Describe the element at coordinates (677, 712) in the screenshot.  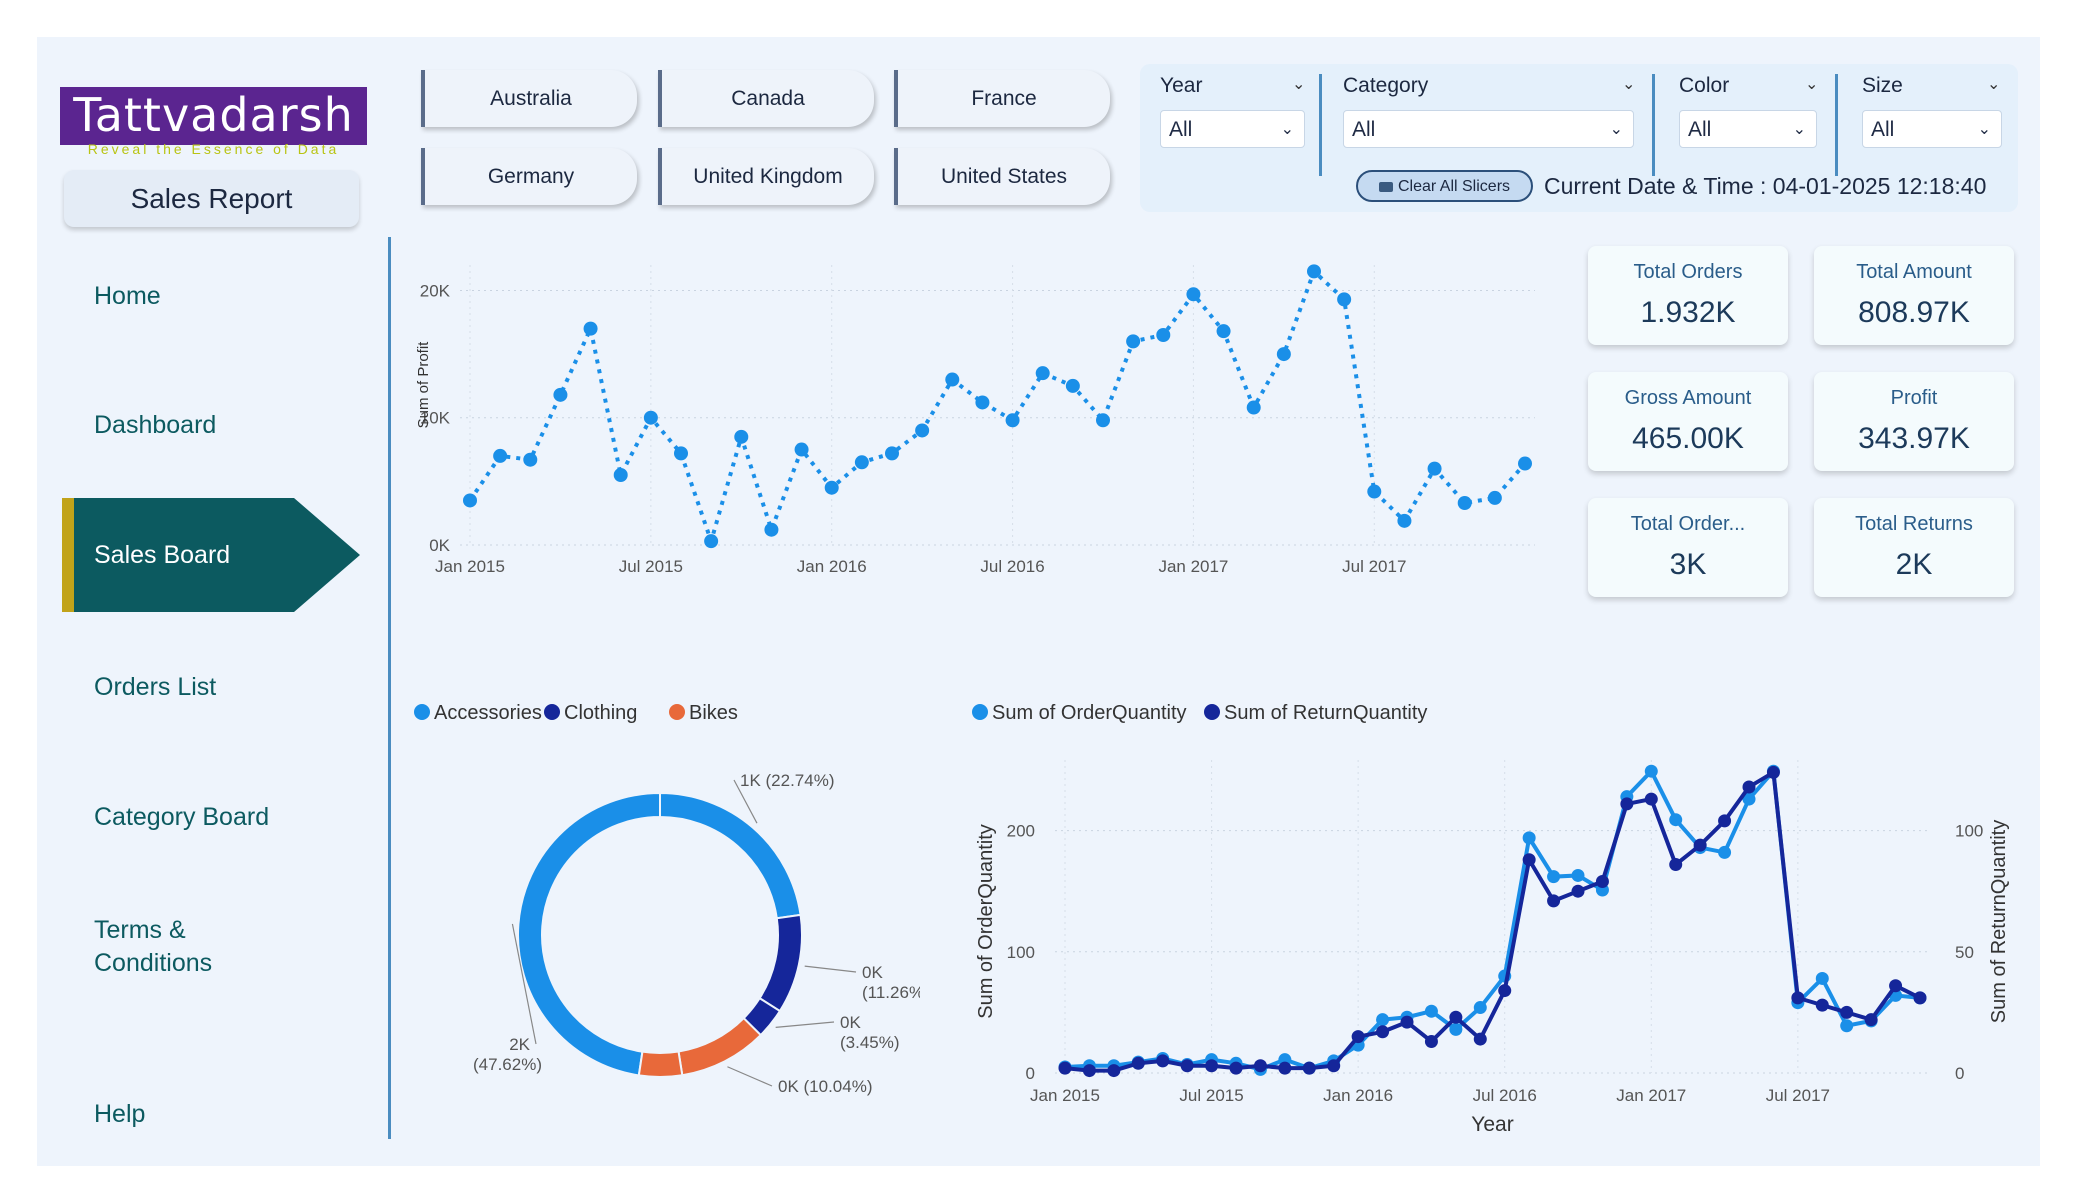
I see `legend-marker` at that location.